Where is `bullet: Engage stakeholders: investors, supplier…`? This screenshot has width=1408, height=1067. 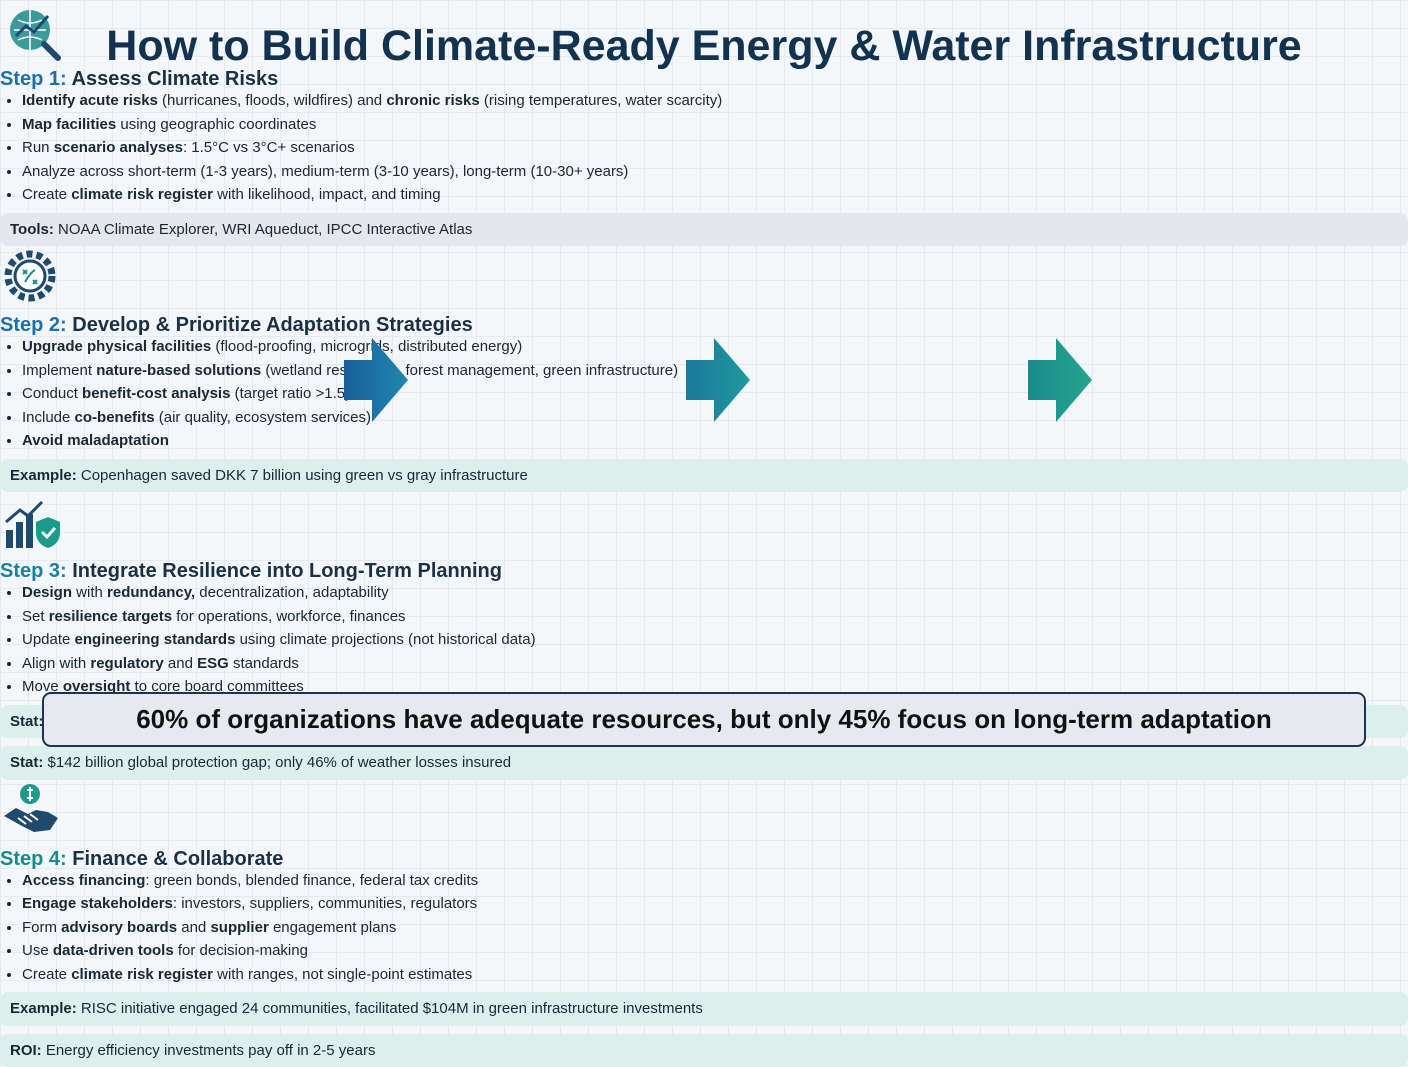
bullet: Engage stakeholders: investors, supplier… is located at coordinates (715, 904).